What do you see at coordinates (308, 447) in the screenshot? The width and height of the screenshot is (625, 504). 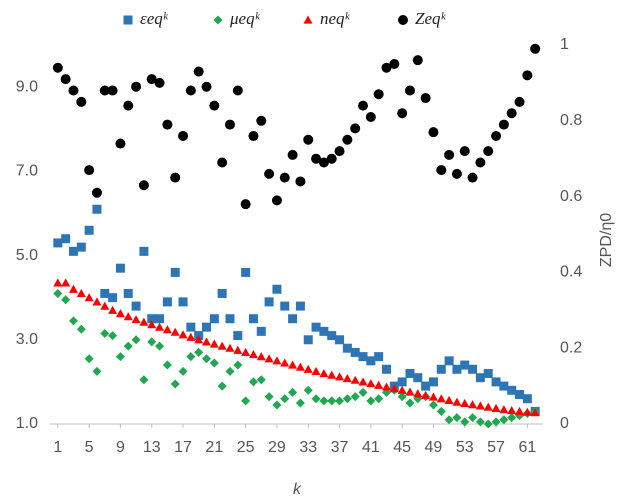 I see `x-tick-label: 33` at bounding box center [308, 447].